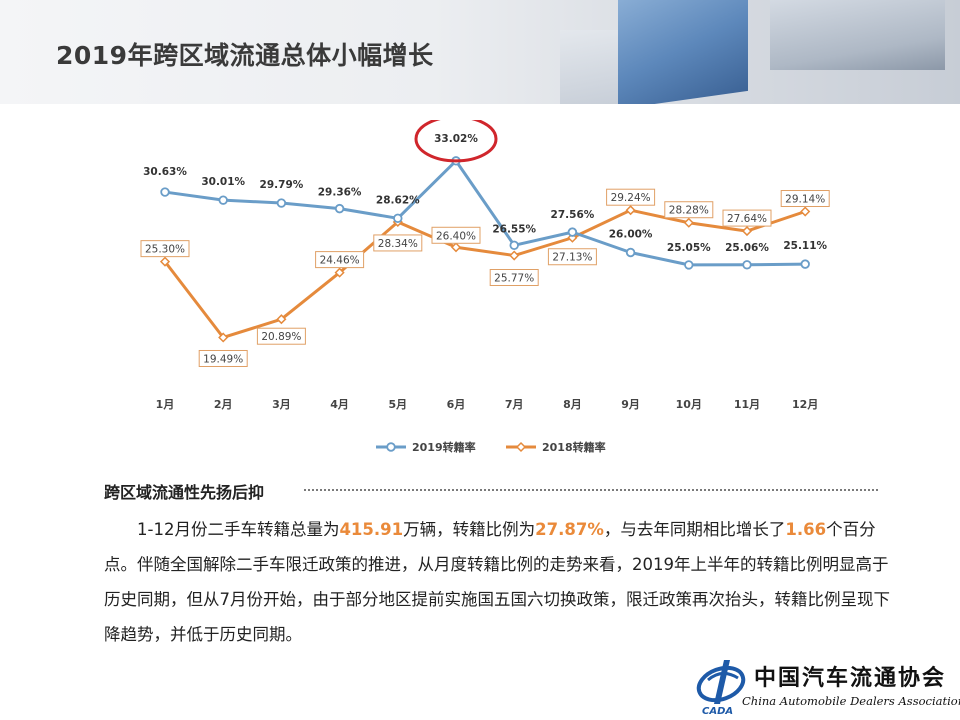 This screenshot has width=960, height=720. I want to click on data-label-2018: 27.64%, so click(747, 219).